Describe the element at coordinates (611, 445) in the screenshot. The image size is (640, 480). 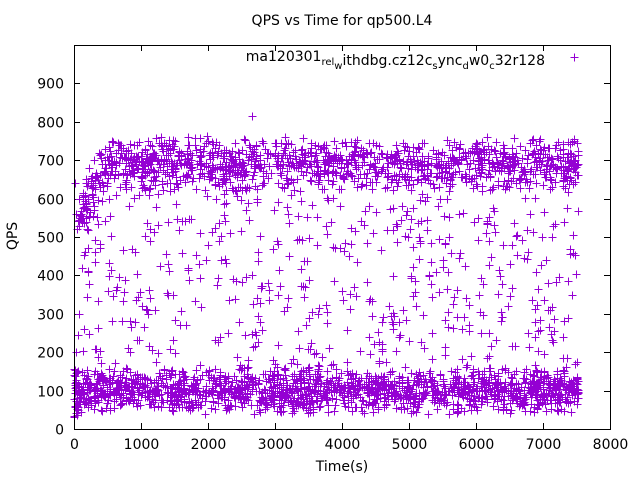
I see `x-tick-label: 8000` at that location.